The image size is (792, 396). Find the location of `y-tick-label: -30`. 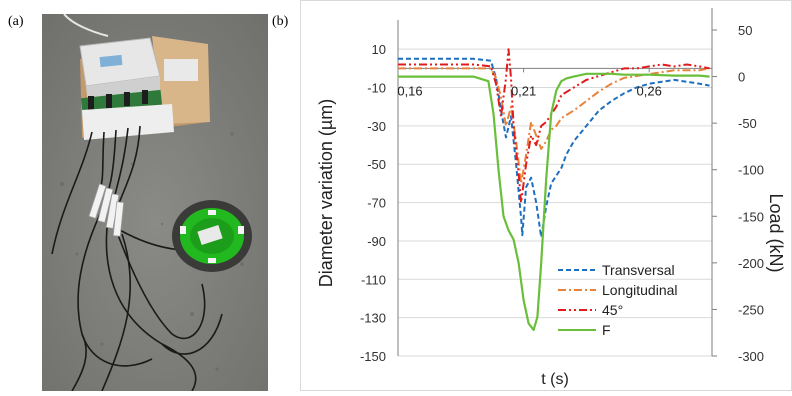

y-tick-label: -30 is located at coordinates (376, 126).